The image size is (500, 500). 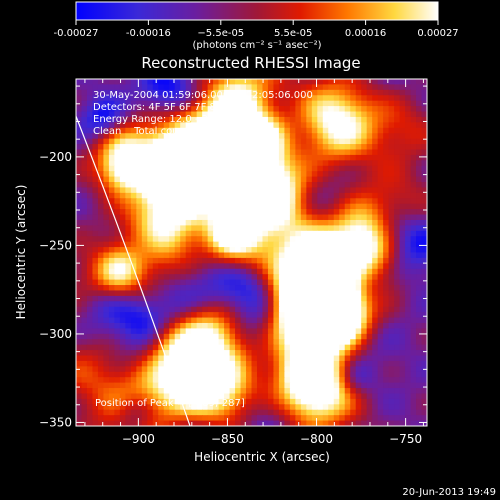 What do you see at coordinates (227, 439) in the screenshot?
I see `x-tick-label: −850` at bounding box center [227, 439].